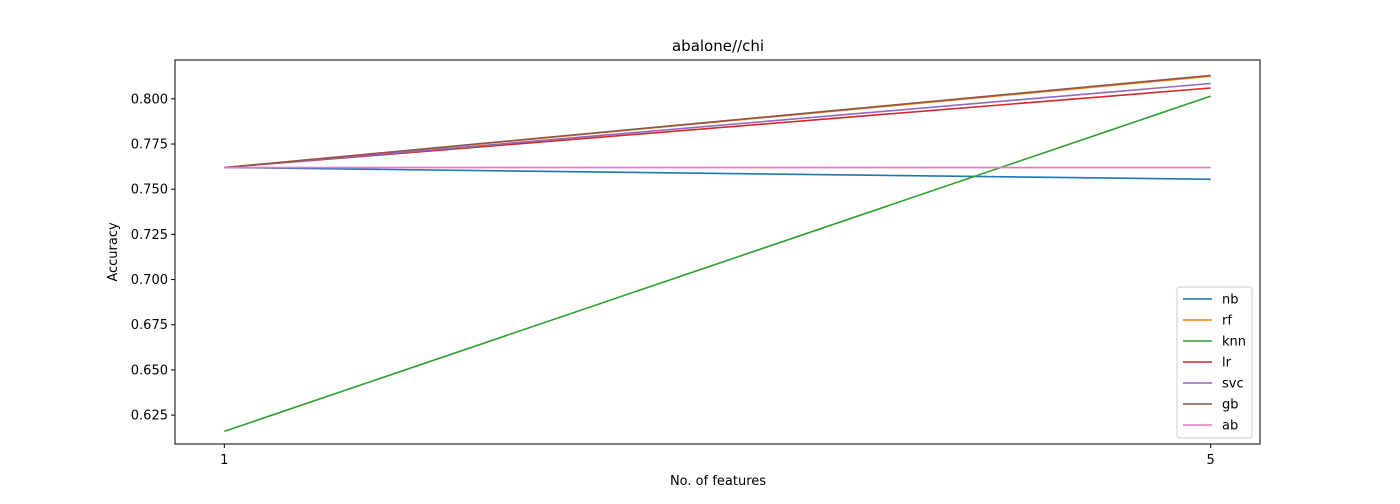 The image size is (1400, 504). Describe the element at coordinates (149, 370) in the screenshot. I see `y-tick-label: 0.650` at that location.